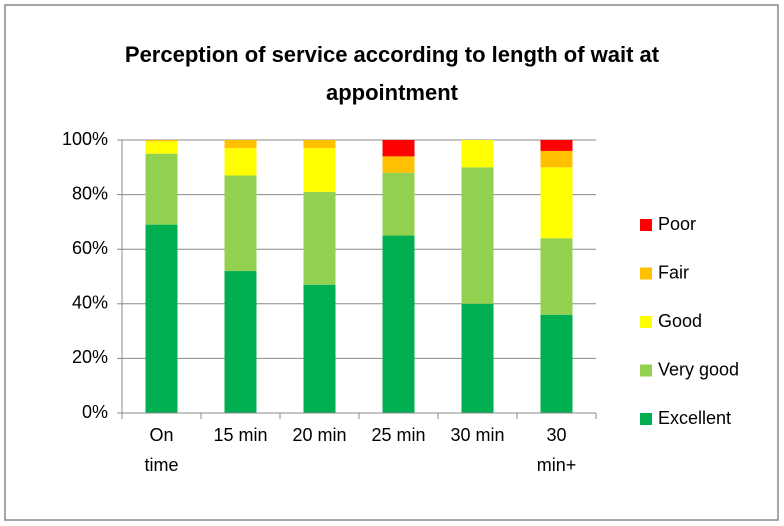  Describe the element at coordinates (90, 193) in the screenshot. I see `y-tick-label: 80%` at that location.